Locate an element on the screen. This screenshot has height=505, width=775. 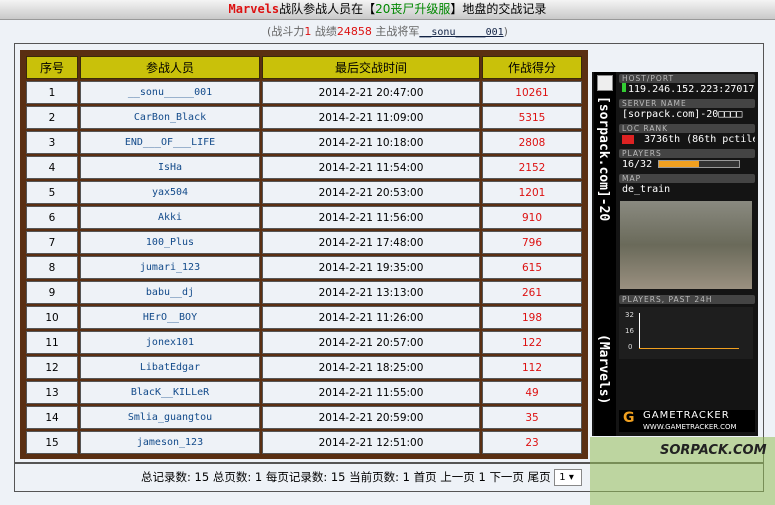
rank-value: 3736th (86th pctile) is located at coordinates (687, 140).